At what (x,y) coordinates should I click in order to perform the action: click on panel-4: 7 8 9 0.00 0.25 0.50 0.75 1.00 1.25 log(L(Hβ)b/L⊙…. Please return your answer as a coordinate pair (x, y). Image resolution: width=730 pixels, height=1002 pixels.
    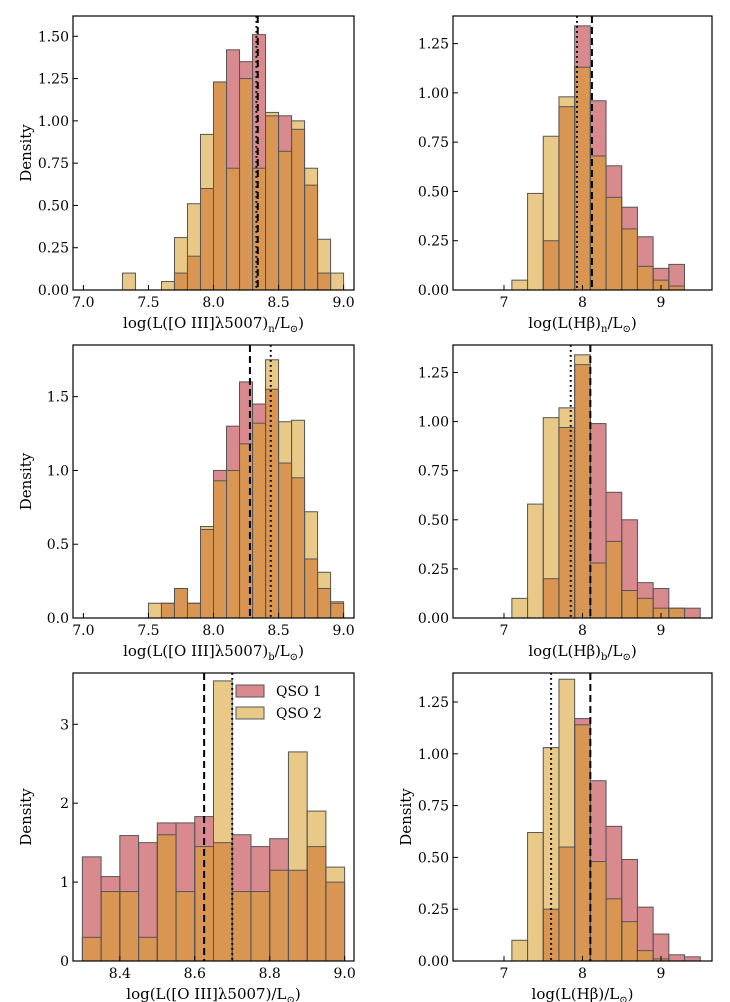
    Looking at the image, I should click on (565, 503).